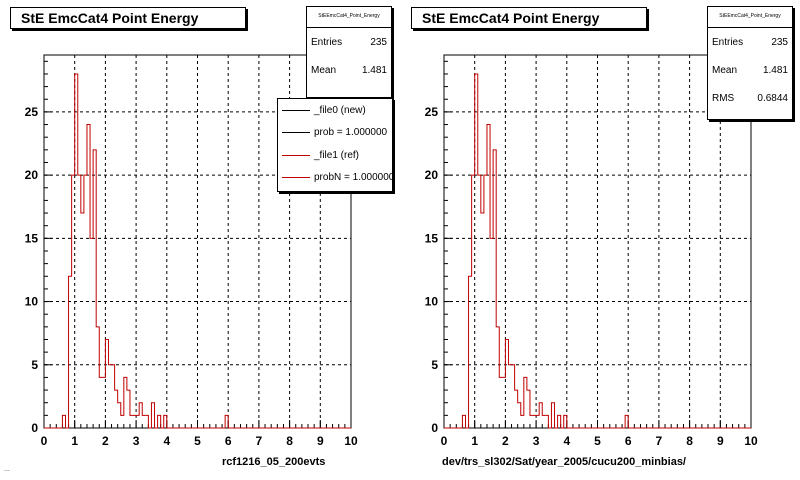 The width and height of the screenshot is (800, 480). Describe the element at coordinates (44, 441) in the screenshot. I see `left-x-tick-label: 0` at that location.